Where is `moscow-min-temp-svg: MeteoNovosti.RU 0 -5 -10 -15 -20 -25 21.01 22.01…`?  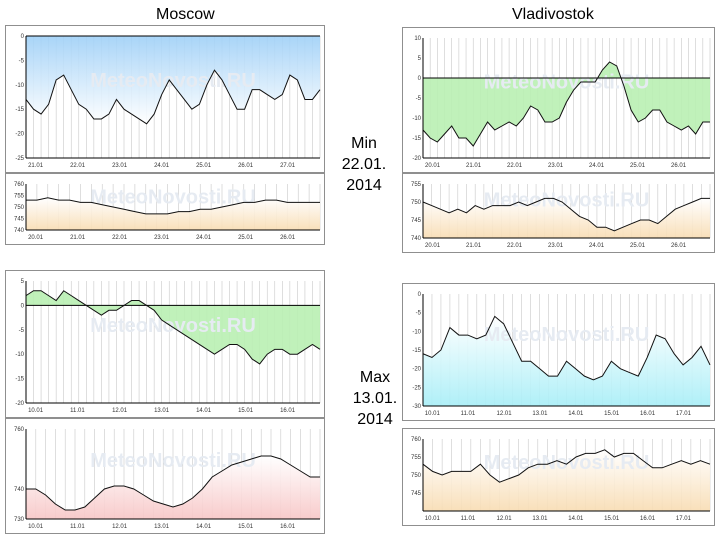 moscow-min-temp-svg: MeteoNovosti.RU 0 -5 -10 -15 -20 -25 21.01 22.01… is located at coordinates (168, 101).